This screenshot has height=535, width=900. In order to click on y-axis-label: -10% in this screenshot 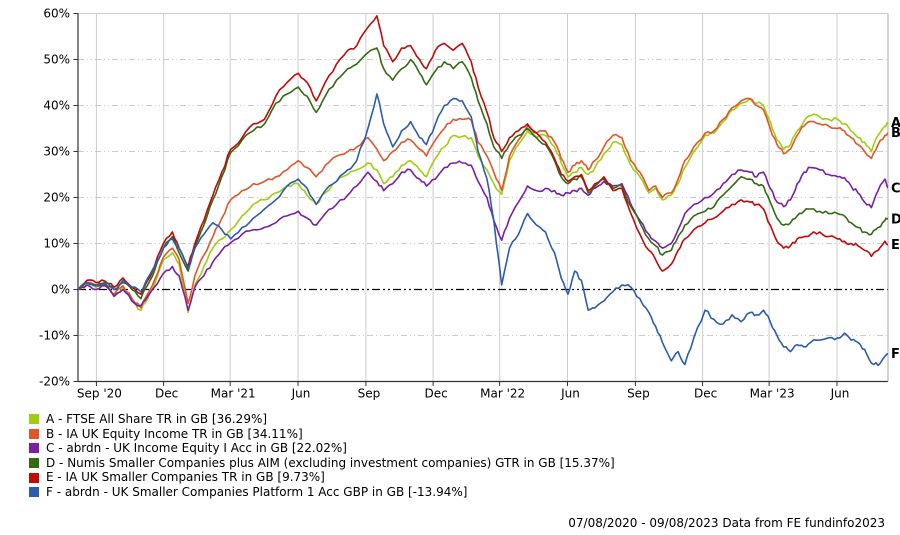, I will do `click(54, 336)`.